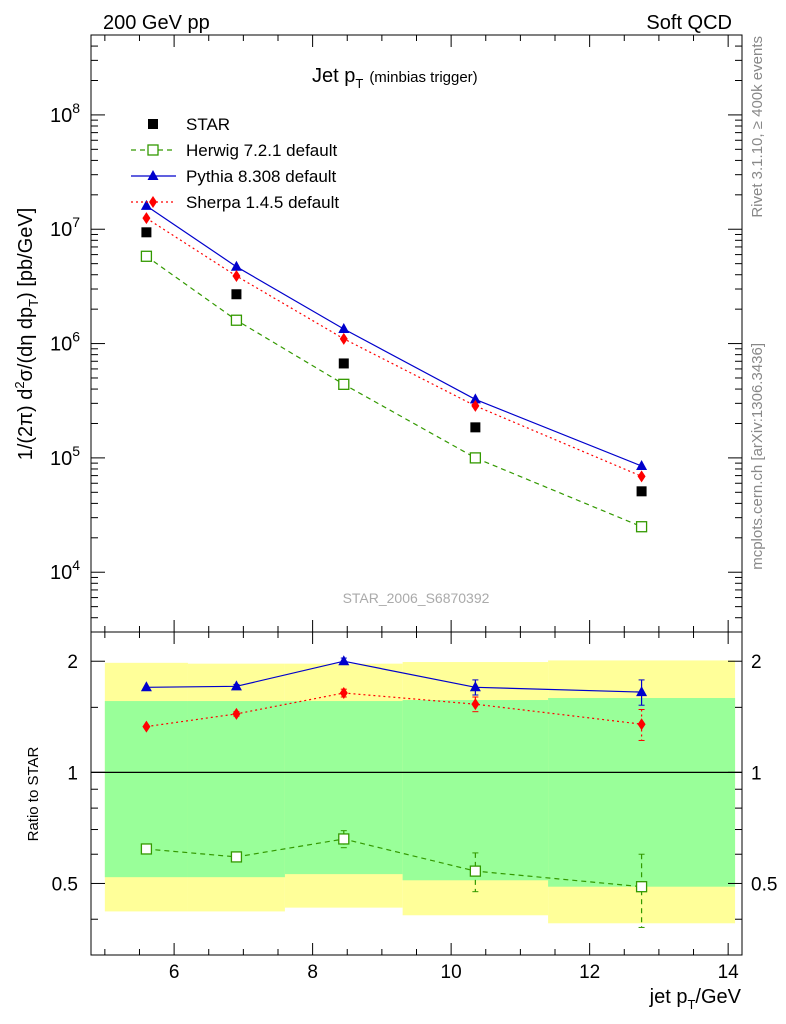  I want to click on ratio-y-tick-label-1: 1, so click(72, 773).